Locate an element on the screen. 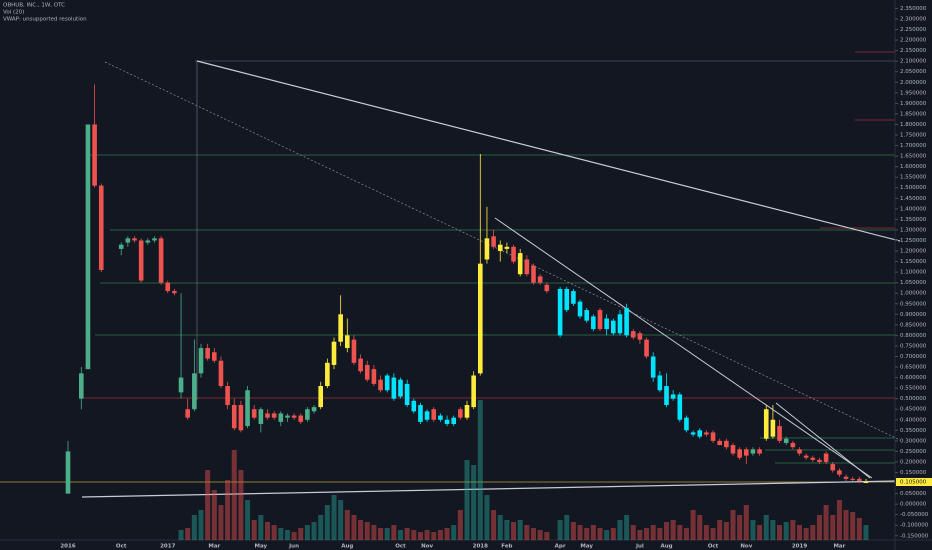  y-tick-label: -0.050000 is located at coordinates (914, 515).